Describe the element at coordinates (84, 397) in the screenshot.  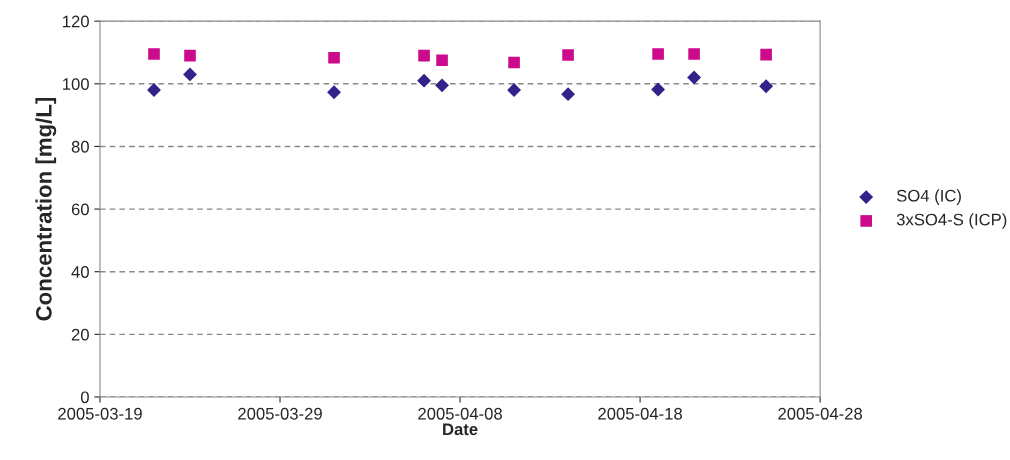
I see `y-tick-label: 0` at that location.